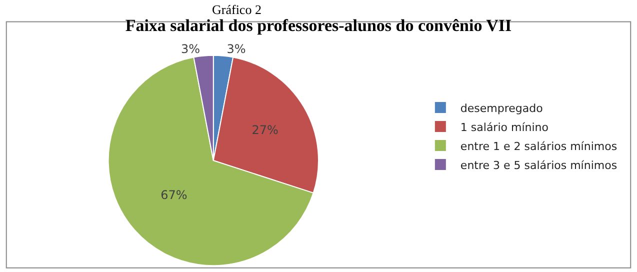 The width and height of the screenshot is (637, 272). I want to click on text: Gráfico 2, so click(237, 9).